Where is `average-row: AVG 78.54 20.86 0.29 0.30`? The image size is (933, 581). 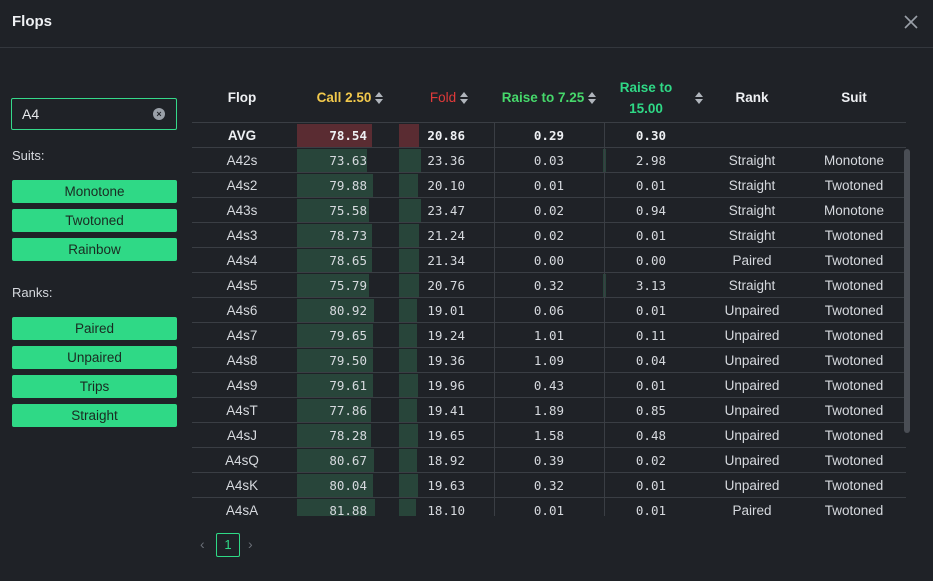
average-row: AVG 78.54 20.86 0.29 0.30 is located at coordinates (549, 135).